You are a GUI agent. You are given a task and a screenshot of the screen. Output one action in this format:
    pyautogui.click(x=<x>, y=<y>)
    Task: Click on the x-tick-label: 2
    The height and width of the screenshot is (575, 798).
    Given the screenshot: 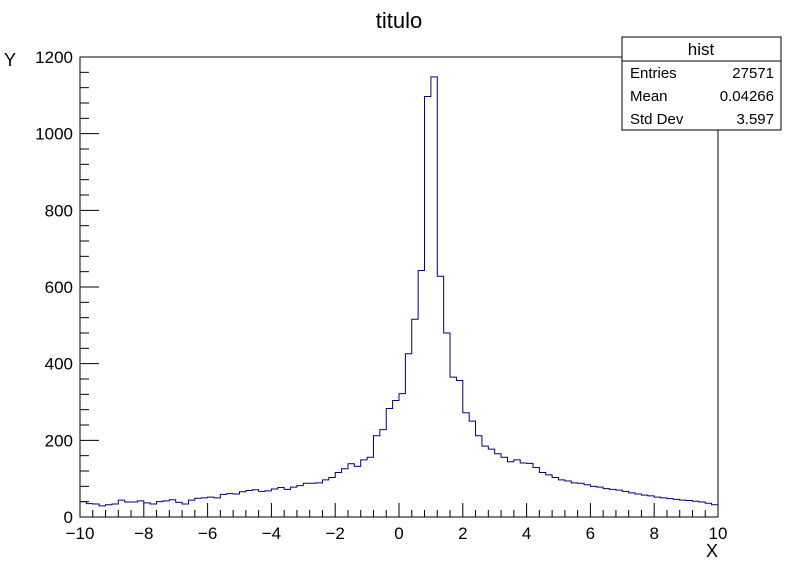 What is the action you would take?
    pyautogui.click(x=462, y=533)
    